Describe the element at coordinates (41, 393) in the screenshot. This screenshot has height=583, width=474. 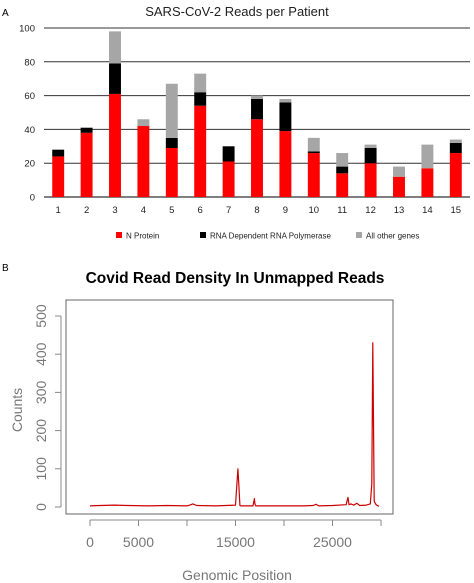
I see `y-tick-label: 300` at that location.